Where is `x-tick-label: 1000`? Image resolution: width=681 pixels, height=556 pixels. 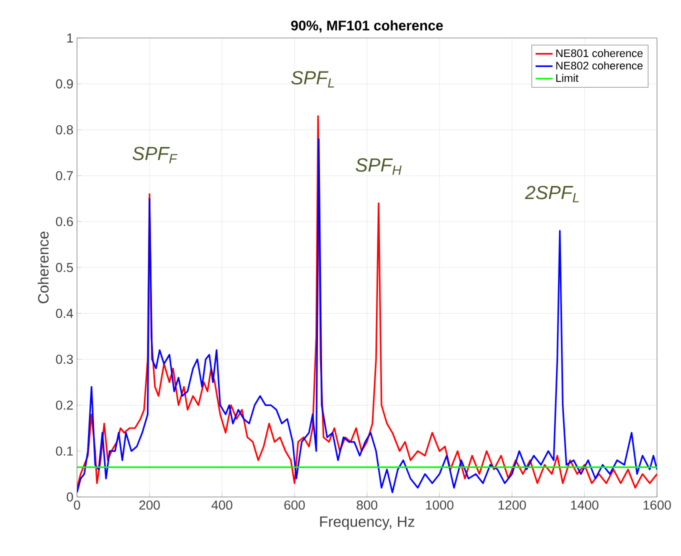
x-tick-label: 1000 is located at coordinates (440, 505).